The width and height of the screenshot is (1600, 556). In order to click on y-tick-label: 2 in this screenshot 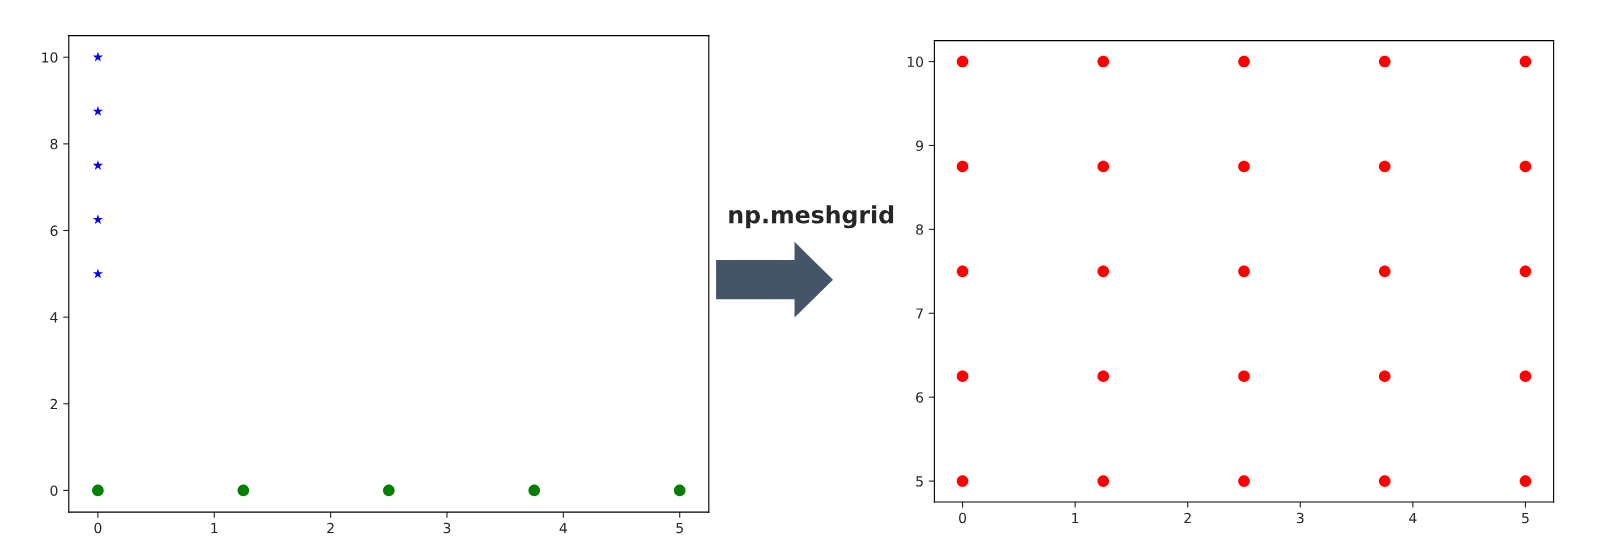, I will do `click(53, 404)`.